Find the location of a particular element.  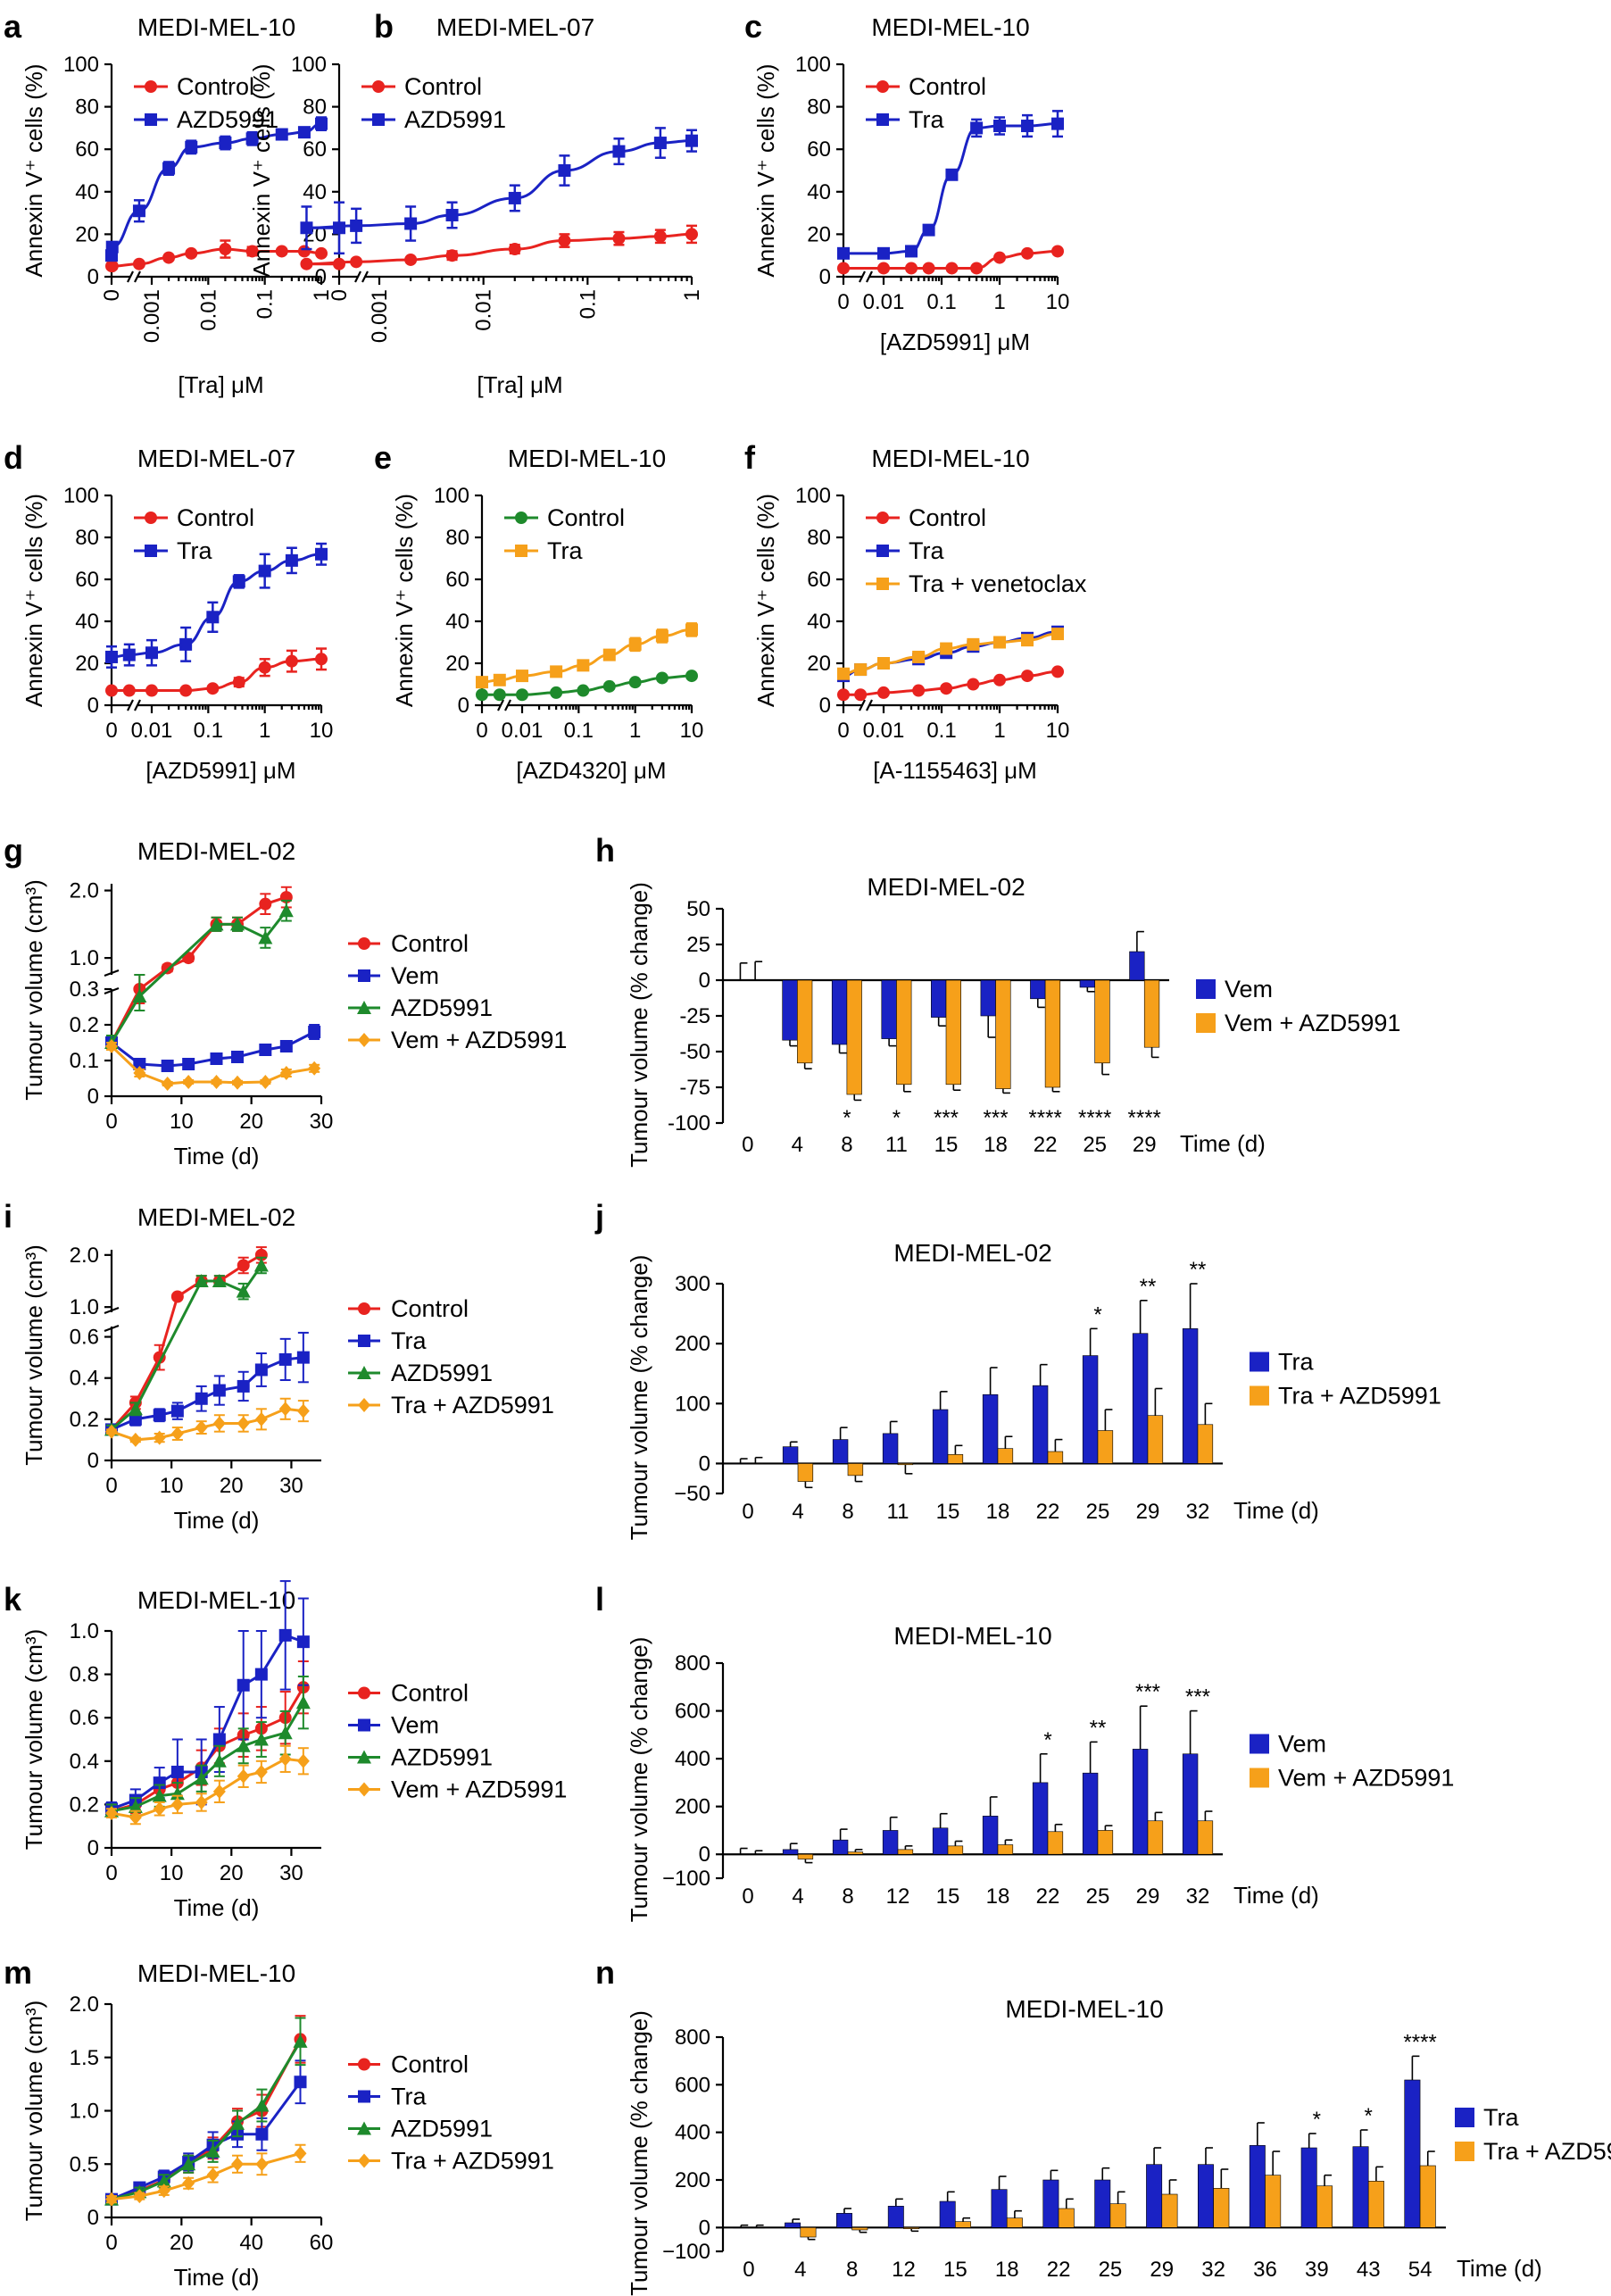

legend-label: Tra + venetoclax is located at coordinates (998, 583).